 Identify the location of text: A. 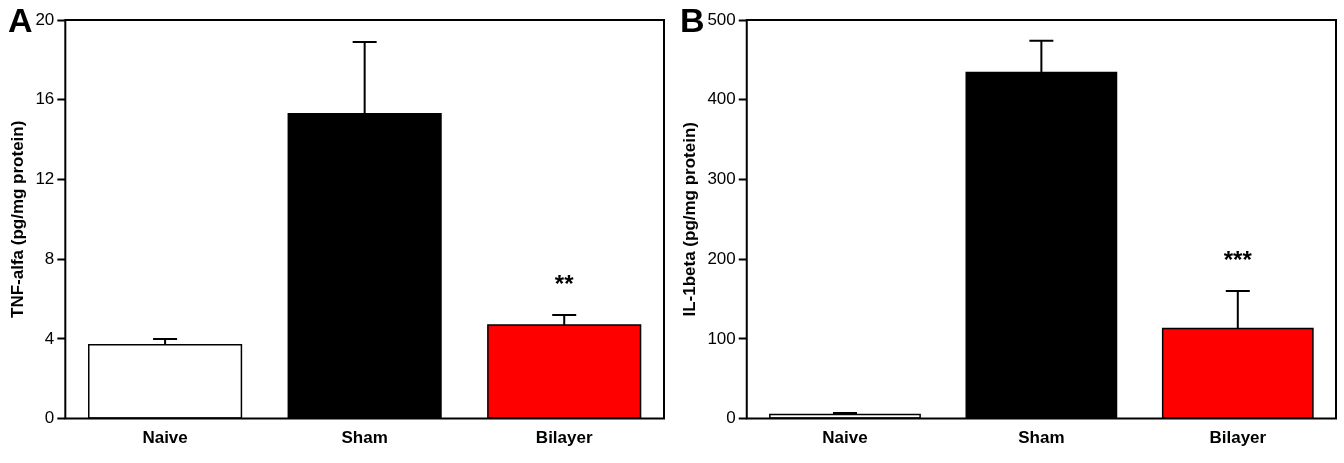
(20, 20).